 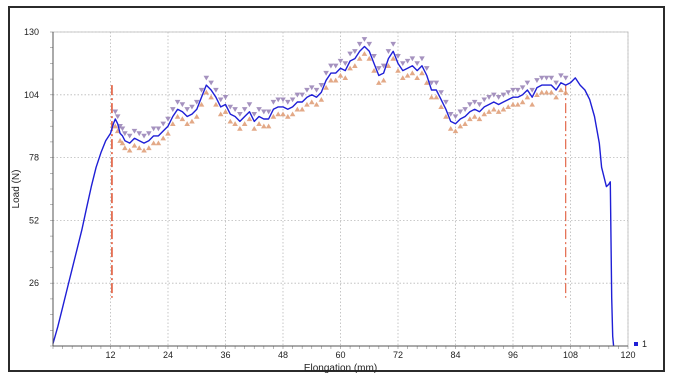 I want to click on legend-swatch, so click(x=636, y=344).